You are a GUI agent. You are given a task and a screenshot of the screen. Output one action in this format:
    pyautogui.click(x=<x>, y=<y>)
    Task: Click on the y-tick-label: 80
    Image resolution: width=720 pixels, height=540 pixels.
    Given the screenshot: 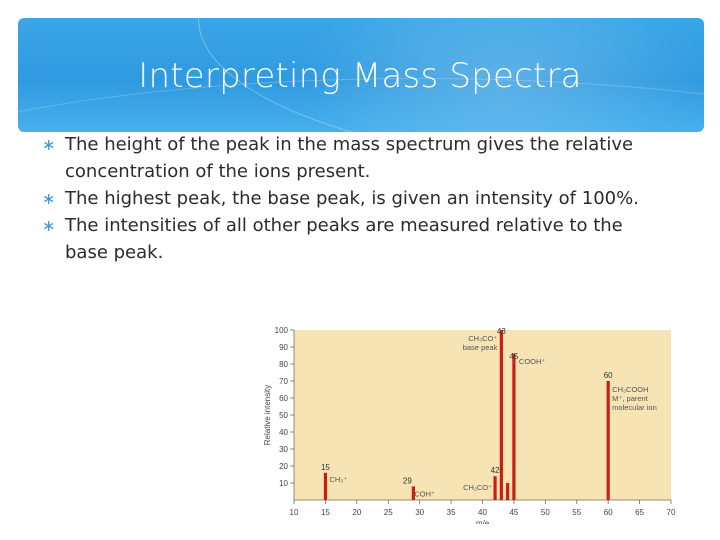 What is the action you would take?
    pyautogui.click(x=283, y=364)
    